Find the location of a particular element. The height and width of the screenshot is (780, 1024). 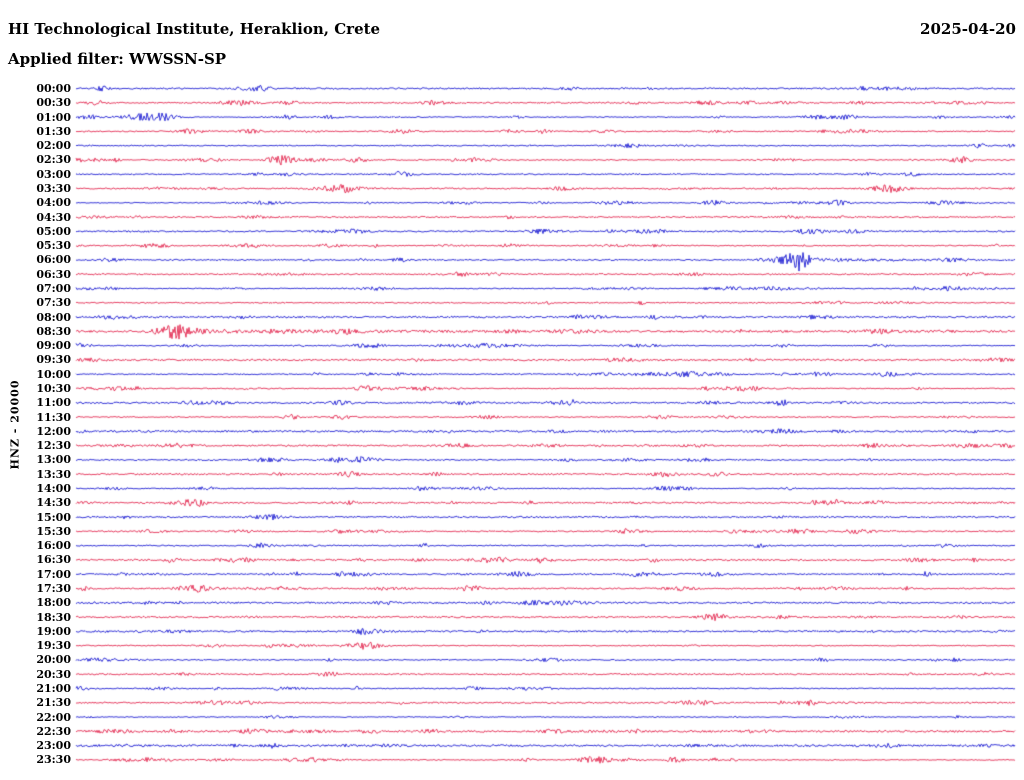

trace-time-label: 13:00 is located at coordinates (53, 460).